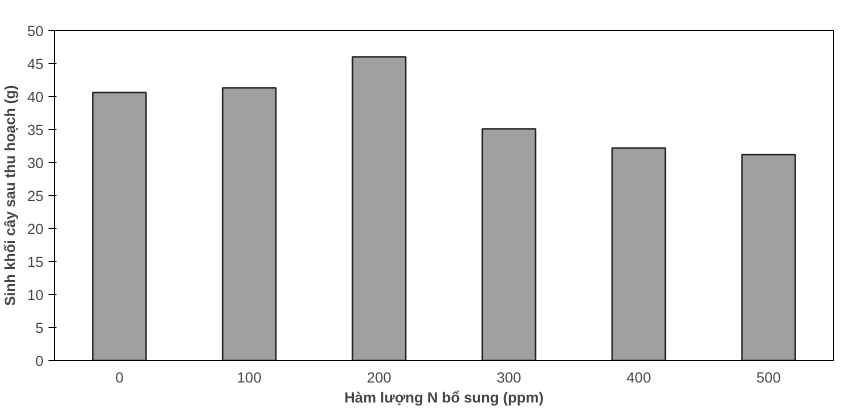  I want to click on y-tick-label: 45, so click(35, 65).